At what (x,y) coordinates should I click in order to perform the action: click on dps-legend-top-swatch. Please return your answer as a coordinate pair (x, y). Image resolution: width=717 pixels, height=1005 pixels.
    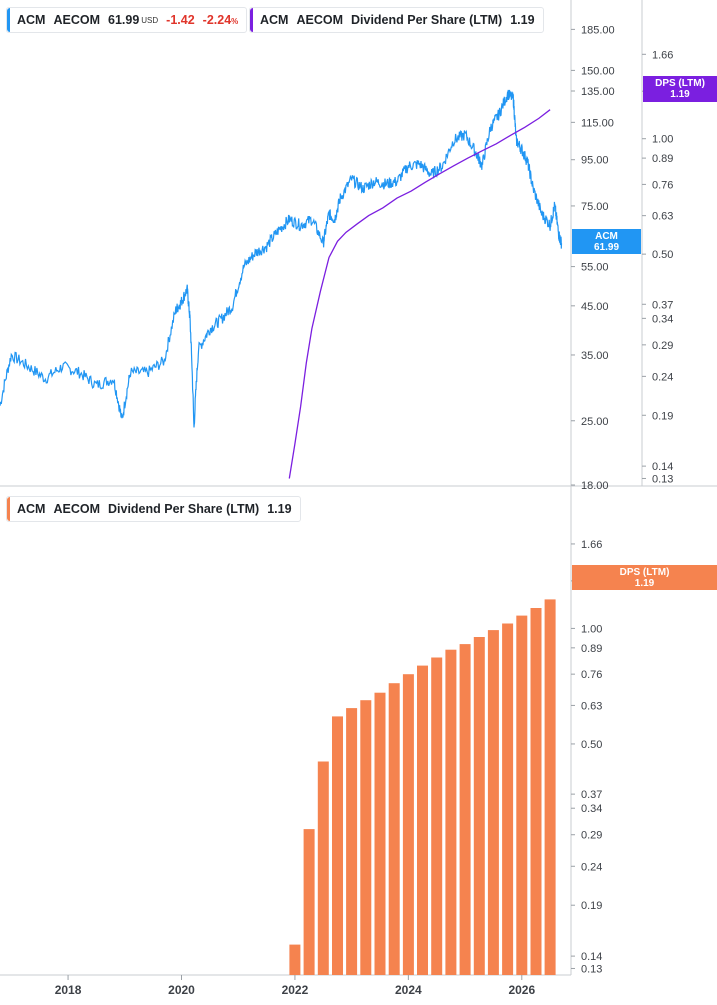
    Looking at the image, I should click on (251, 20).